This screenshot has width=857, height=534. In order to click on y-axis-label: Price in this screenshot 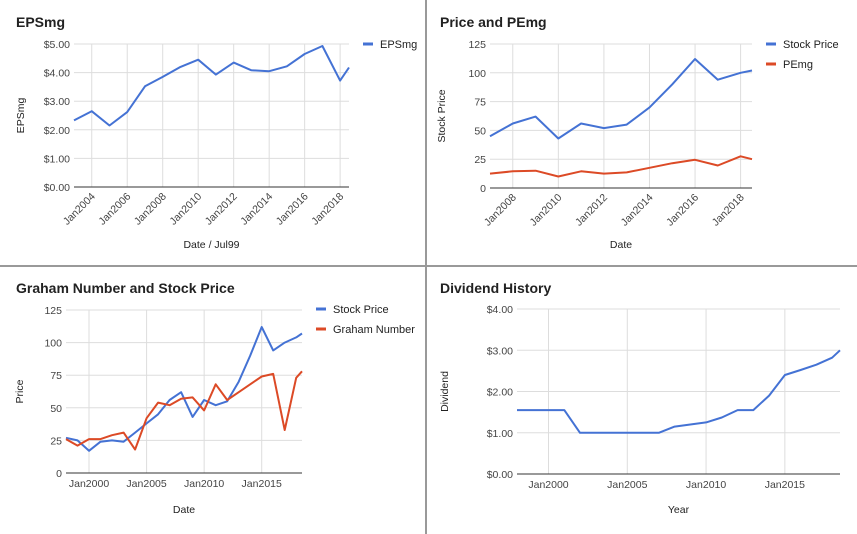, I will do `click(20, 391)`.